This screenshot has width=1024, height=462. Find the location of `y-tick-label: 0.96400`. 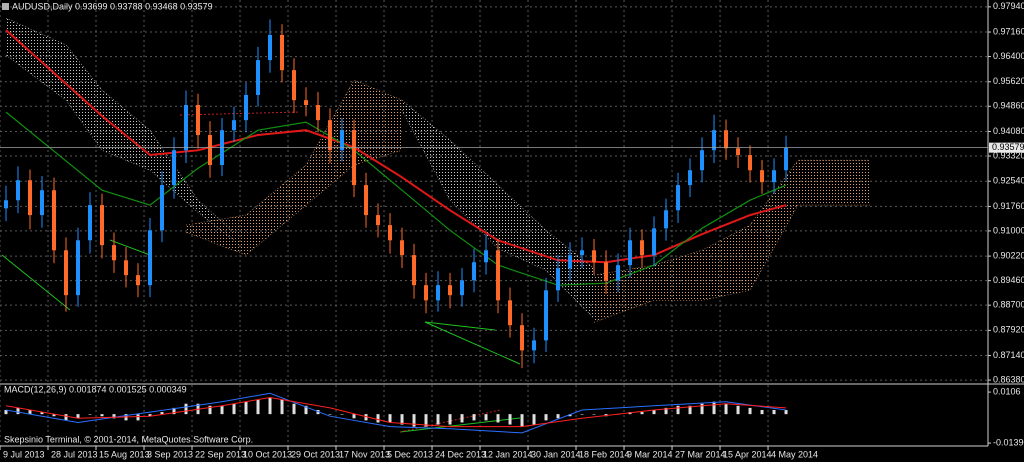

y-tick-label: 0.96400 is located at coordinates (1008, 56).